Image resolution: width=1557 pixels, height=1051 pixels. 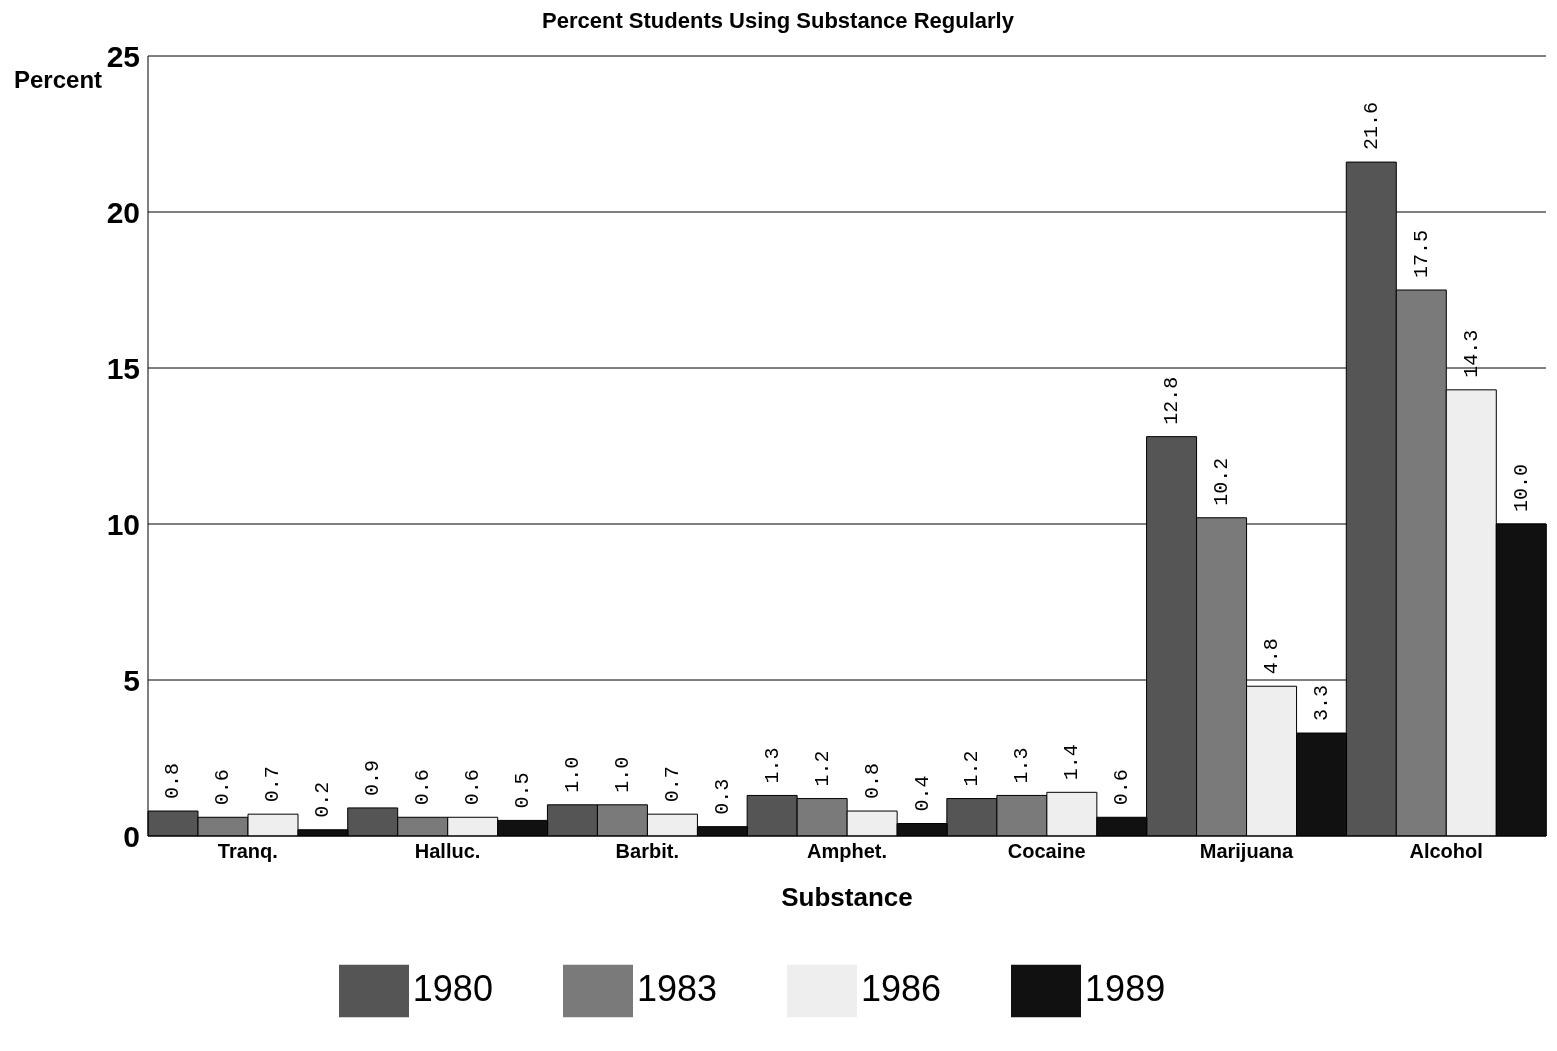 What do you see at coordinates (131, 836) in the screenshot?
I see `y-tick-label: 0` at bounding box center [131, 836].